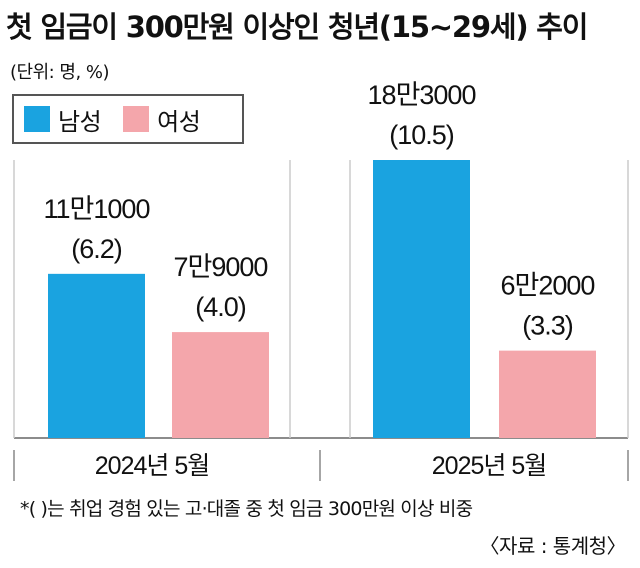 The width and height of the screenshot is (640, 568). I want to click on chart-title: 첫 임금이 300만원 이상인 청년(15~29세) 추이, so click(297, 27).